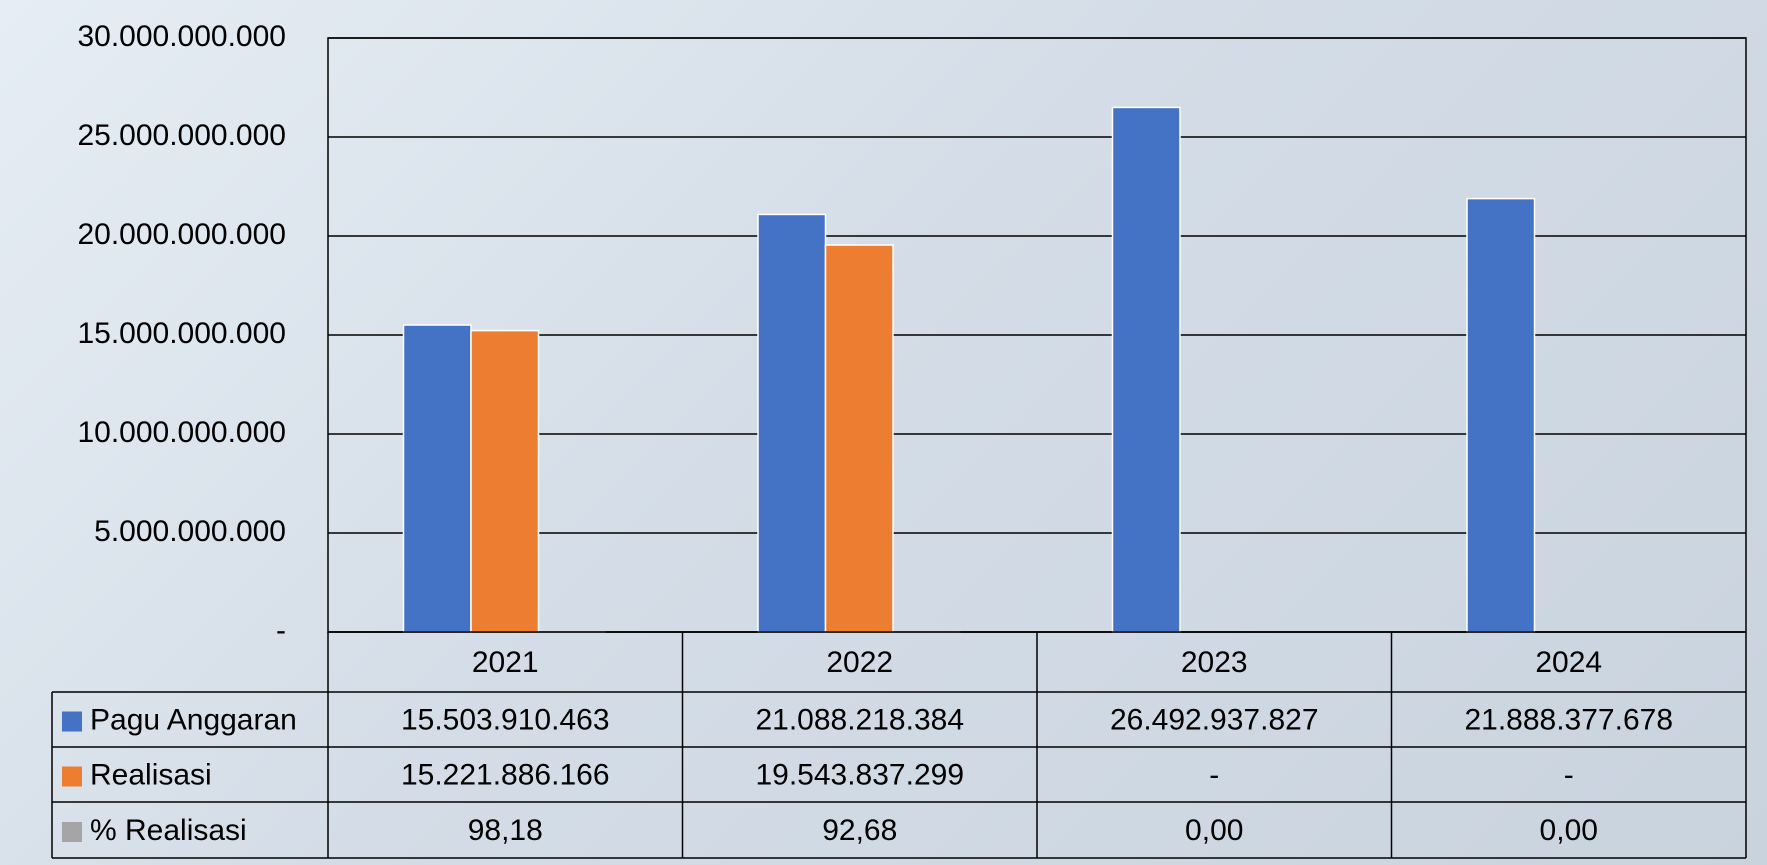 The height and width of the screenshot is (865, 1767). Describe the element at coordinates (181, 333) in the screenshot. I see `y-tick-label: 15.000.000.000` at that location.